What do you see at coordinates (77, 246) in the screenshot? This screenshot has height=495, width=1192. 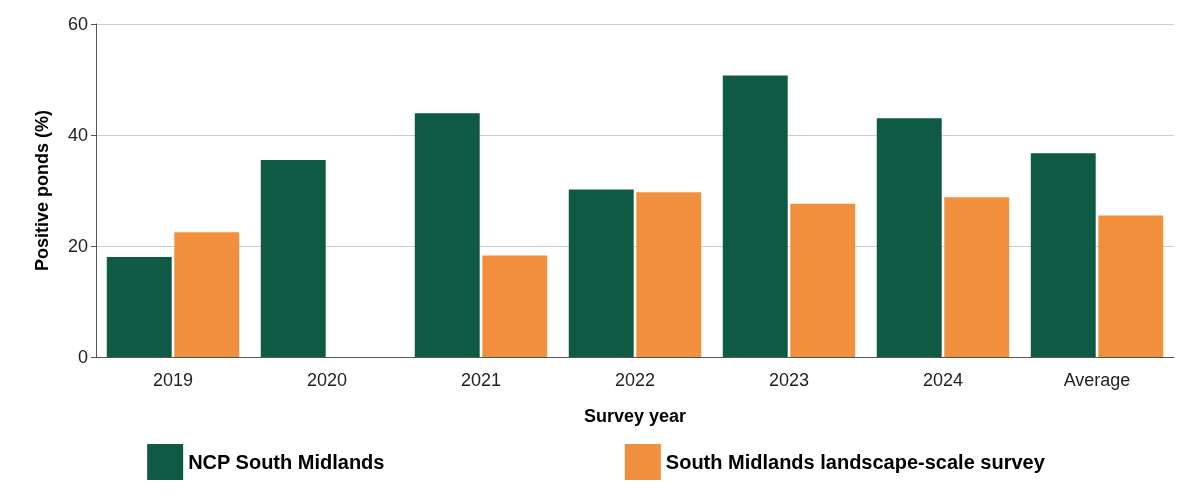 I see `y-tick-label: 20` at bounding box center [77, 246].